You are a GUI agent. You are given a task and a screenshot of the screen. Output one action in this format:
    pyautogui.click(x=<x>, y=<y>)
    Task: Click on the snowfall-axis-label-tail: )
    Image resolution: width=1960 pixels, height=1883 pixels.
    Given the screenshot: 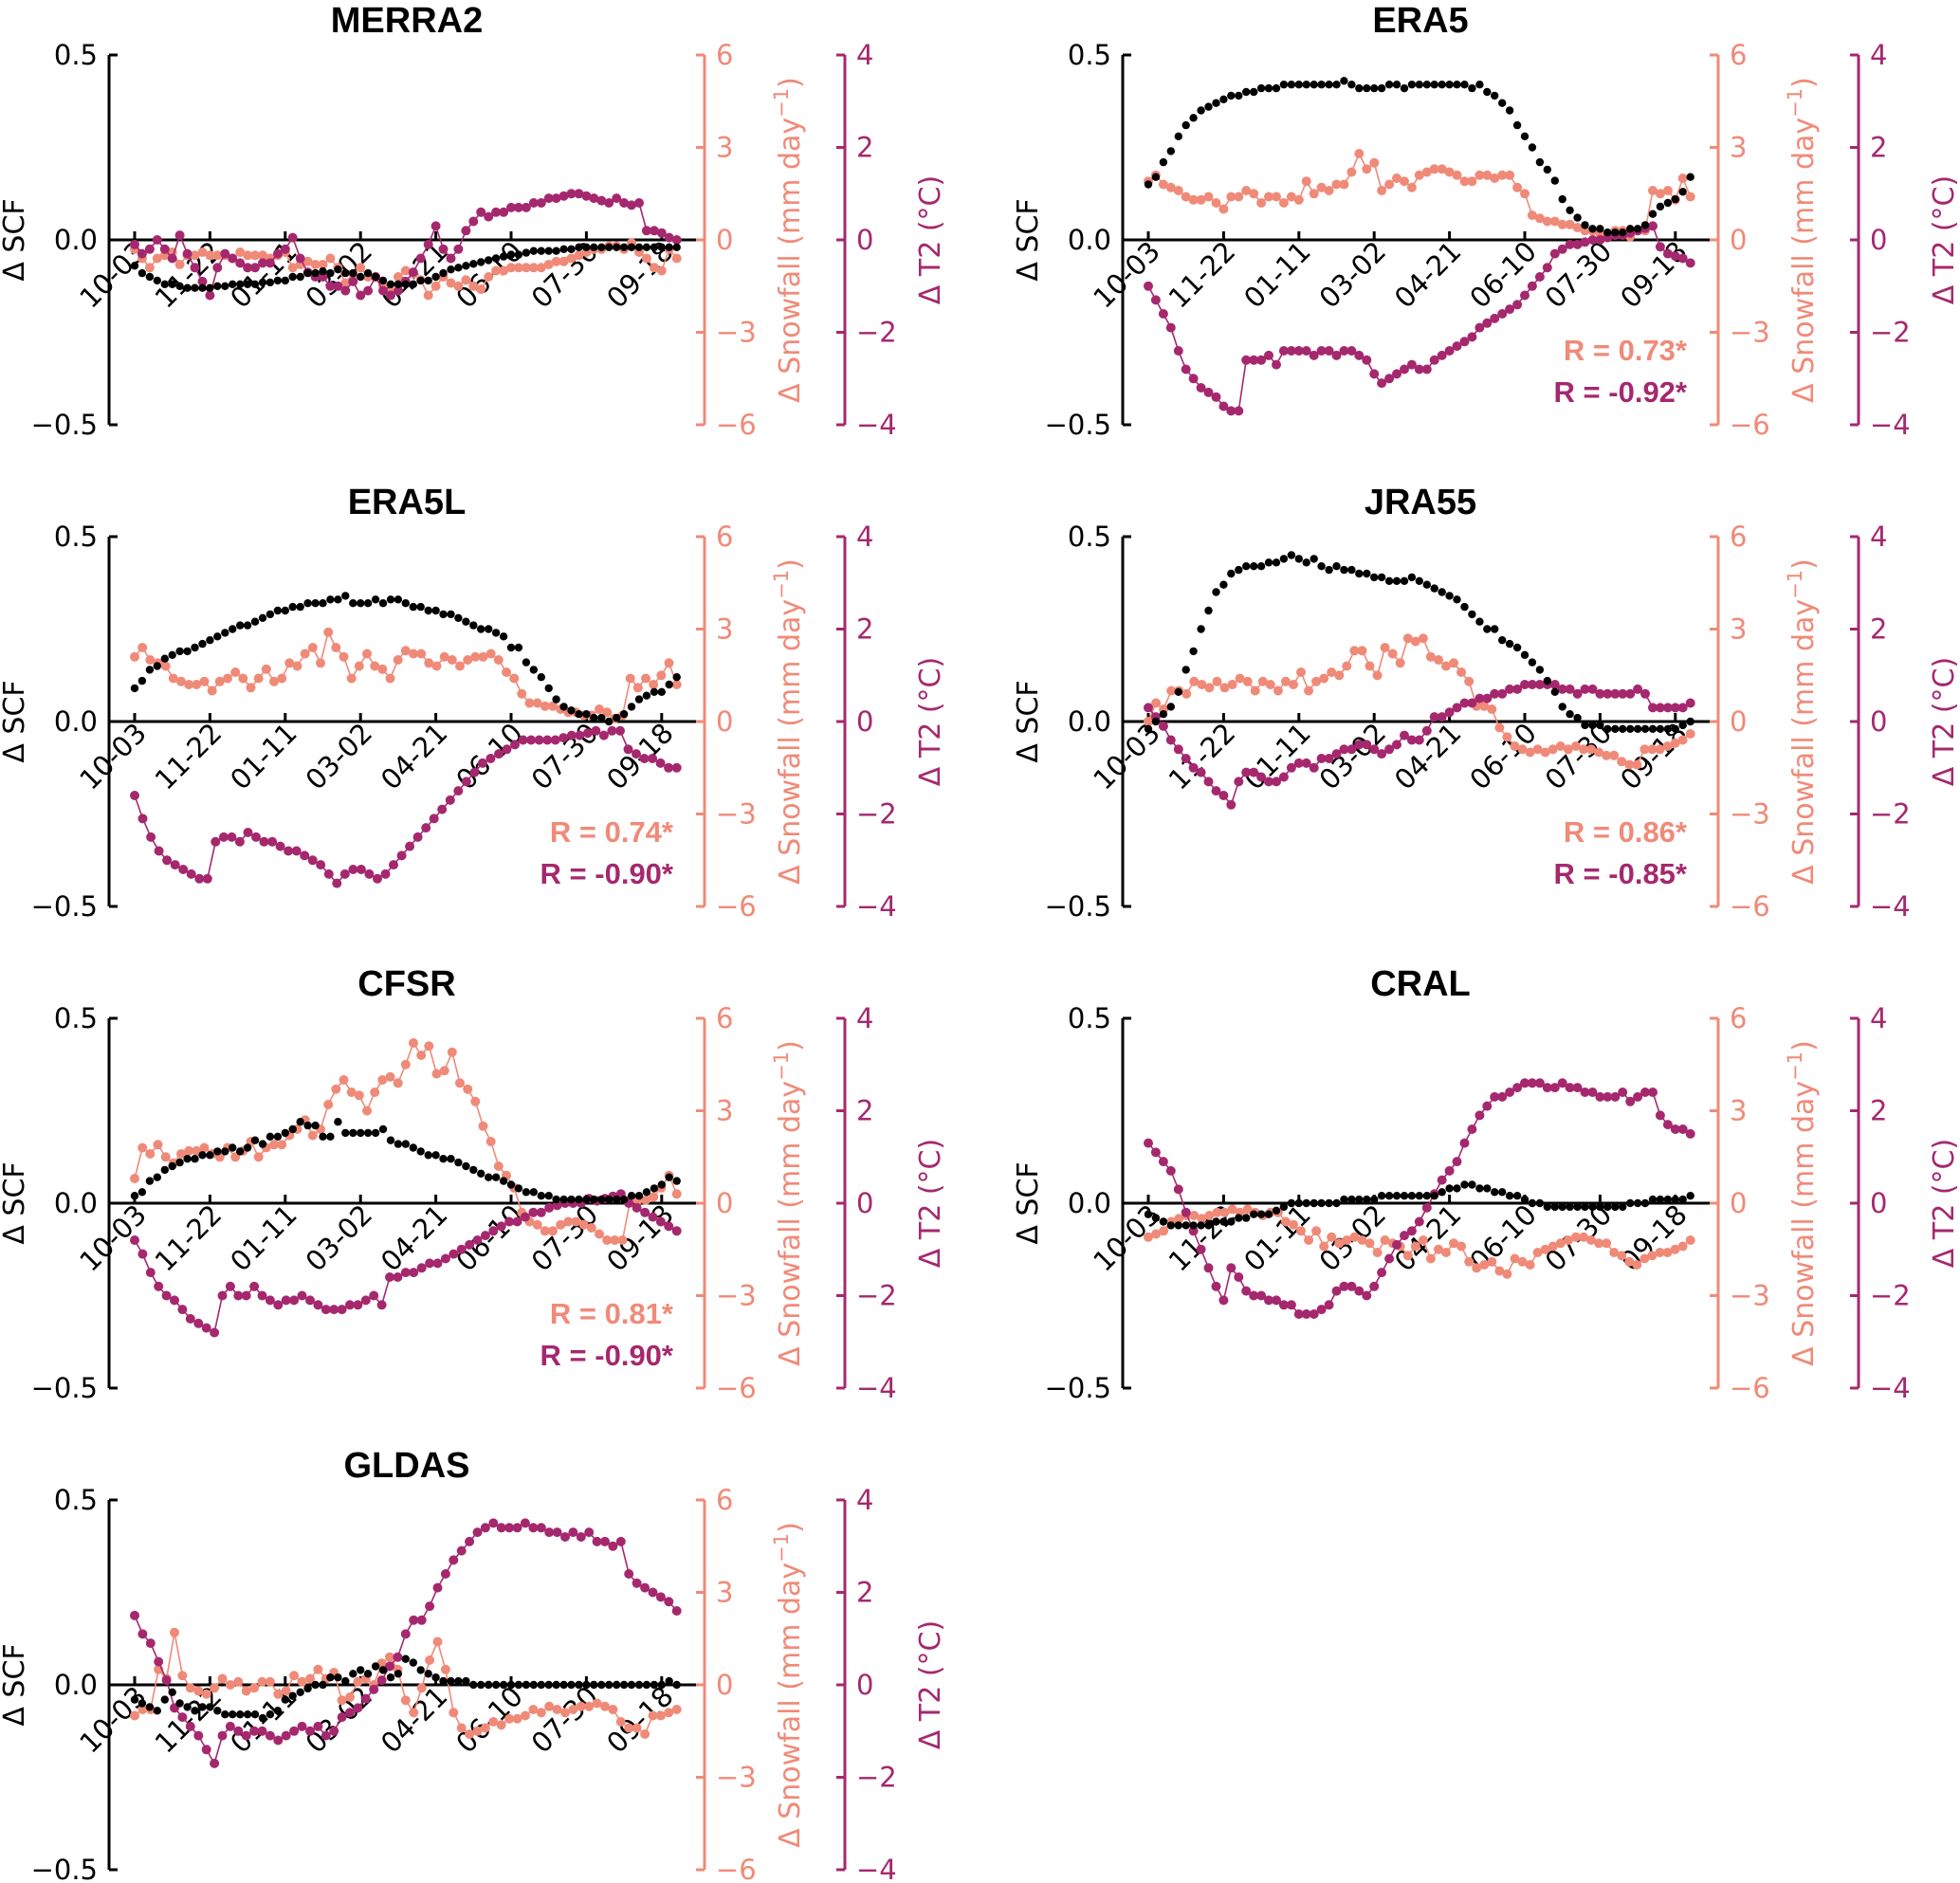 What is the action you would take?
    pyautogui.click(x=1804, y=1045)
    